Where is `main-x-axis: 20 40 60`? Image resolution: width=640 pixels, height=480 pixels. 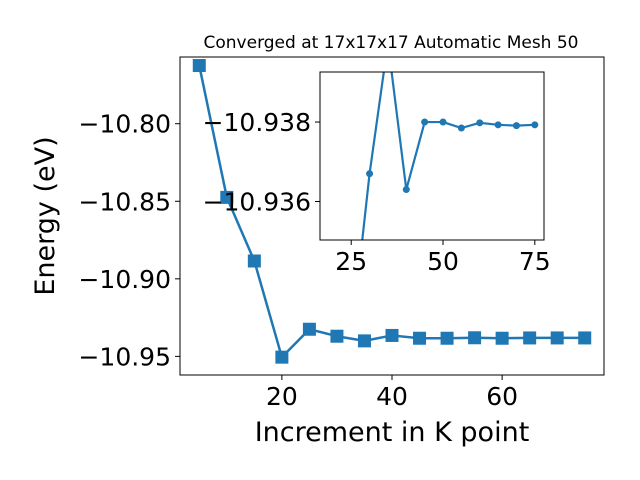 main-x-axis: 20 40 60 is located at coordinates (392, 393).